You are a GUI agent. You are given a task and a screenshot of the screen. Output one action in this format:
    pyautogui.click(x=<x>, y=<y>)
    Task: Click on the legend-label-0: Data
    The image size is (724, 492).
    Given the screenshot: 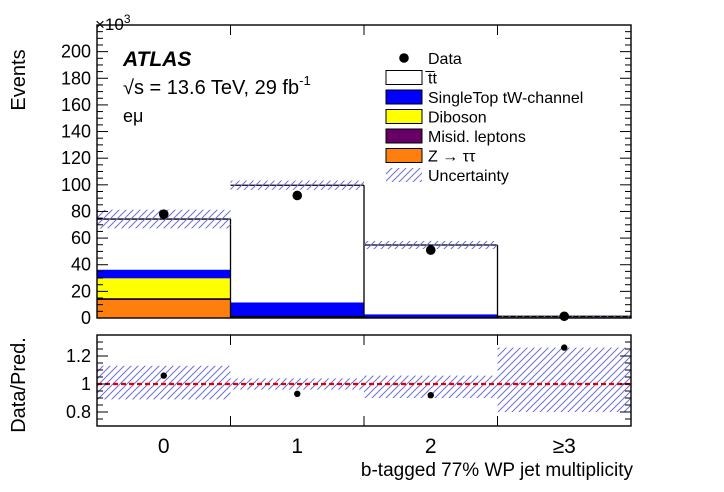 What is the action you would take?
    pyautogui.click(x=445, y=59)
    